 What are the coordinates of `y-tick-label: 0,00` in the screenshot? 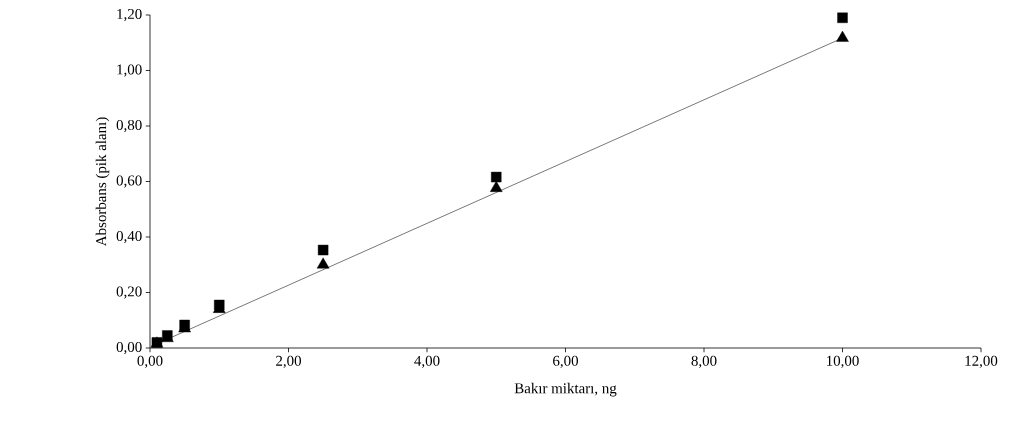 It's located at (129, 348).